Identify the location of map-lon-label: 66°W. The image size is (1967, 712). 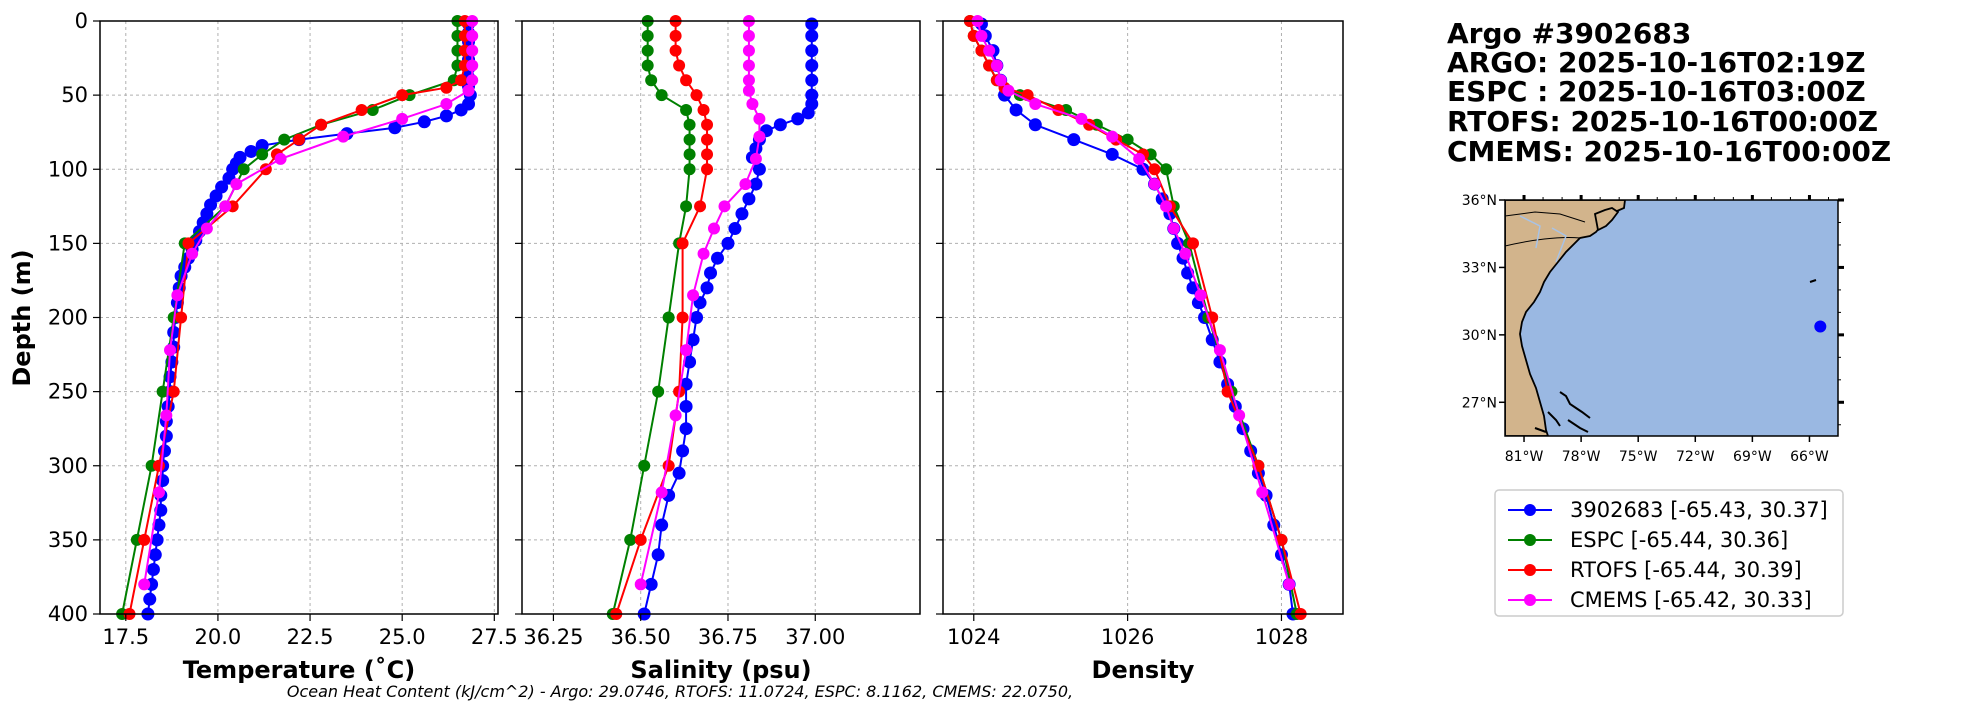
(1809, 457).